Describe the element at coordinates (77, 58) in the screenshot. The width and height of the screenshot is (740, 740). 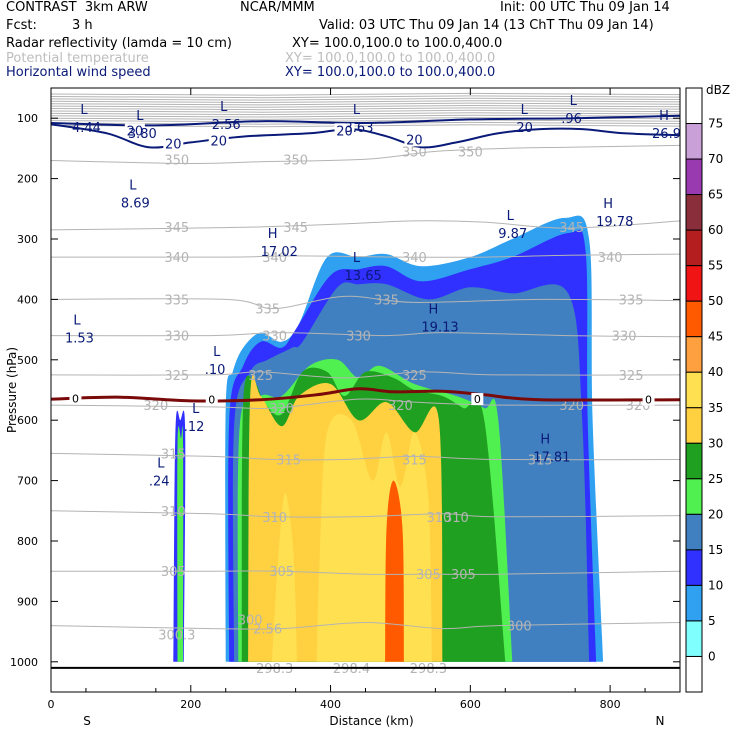
I see `field-2-name: Potential temperature` at that location.